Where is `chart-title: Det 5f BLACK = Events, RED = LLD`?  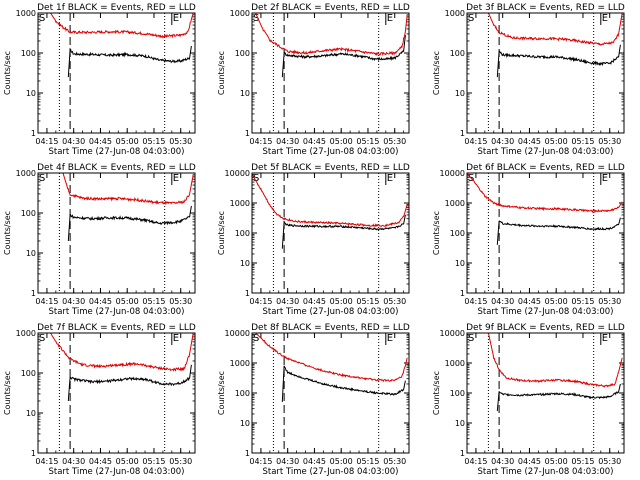 chart-title: Det 5f BLACK = Events, RED = LLD is located at coordinates (330, 168).